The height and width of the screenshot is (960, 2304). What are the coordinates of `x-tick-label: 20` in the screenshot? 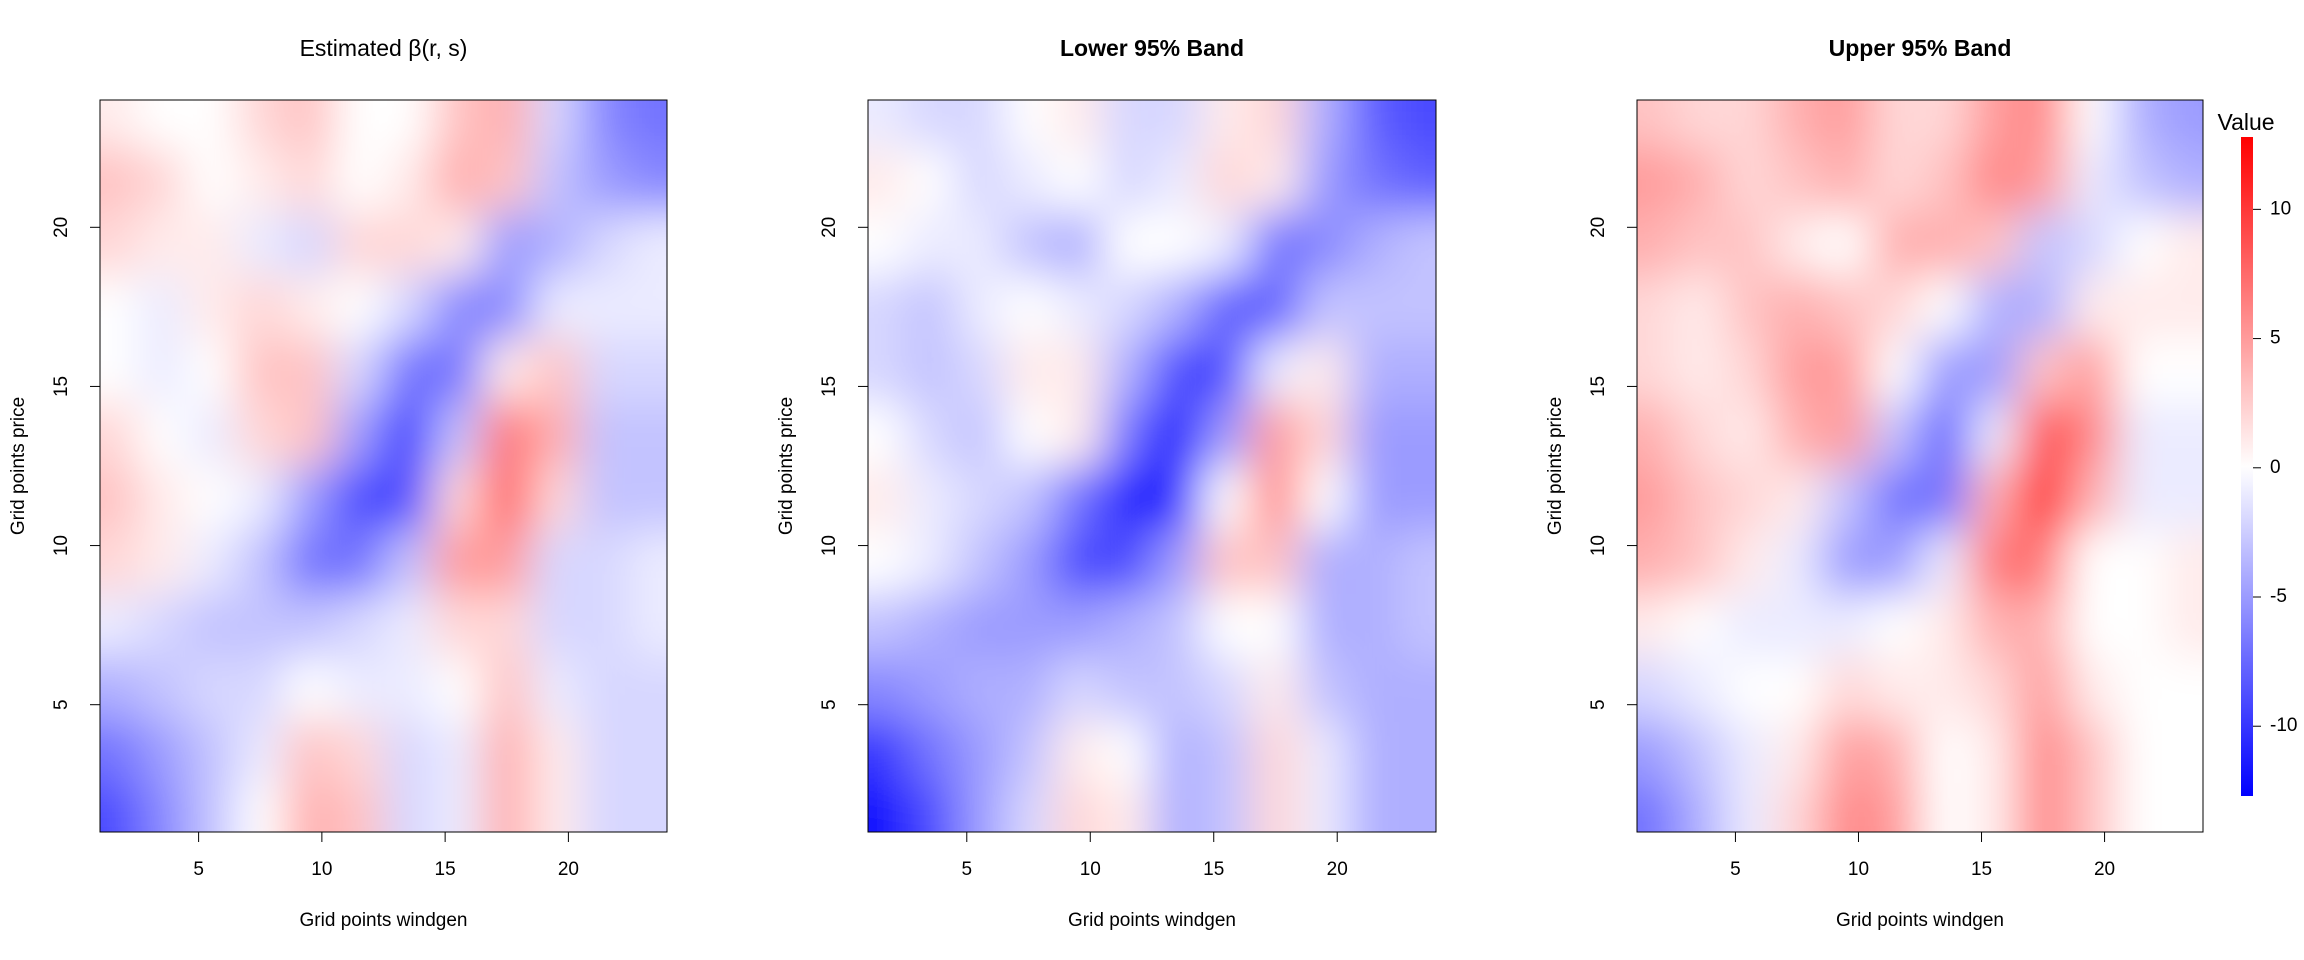 It's located at (2104, 869).